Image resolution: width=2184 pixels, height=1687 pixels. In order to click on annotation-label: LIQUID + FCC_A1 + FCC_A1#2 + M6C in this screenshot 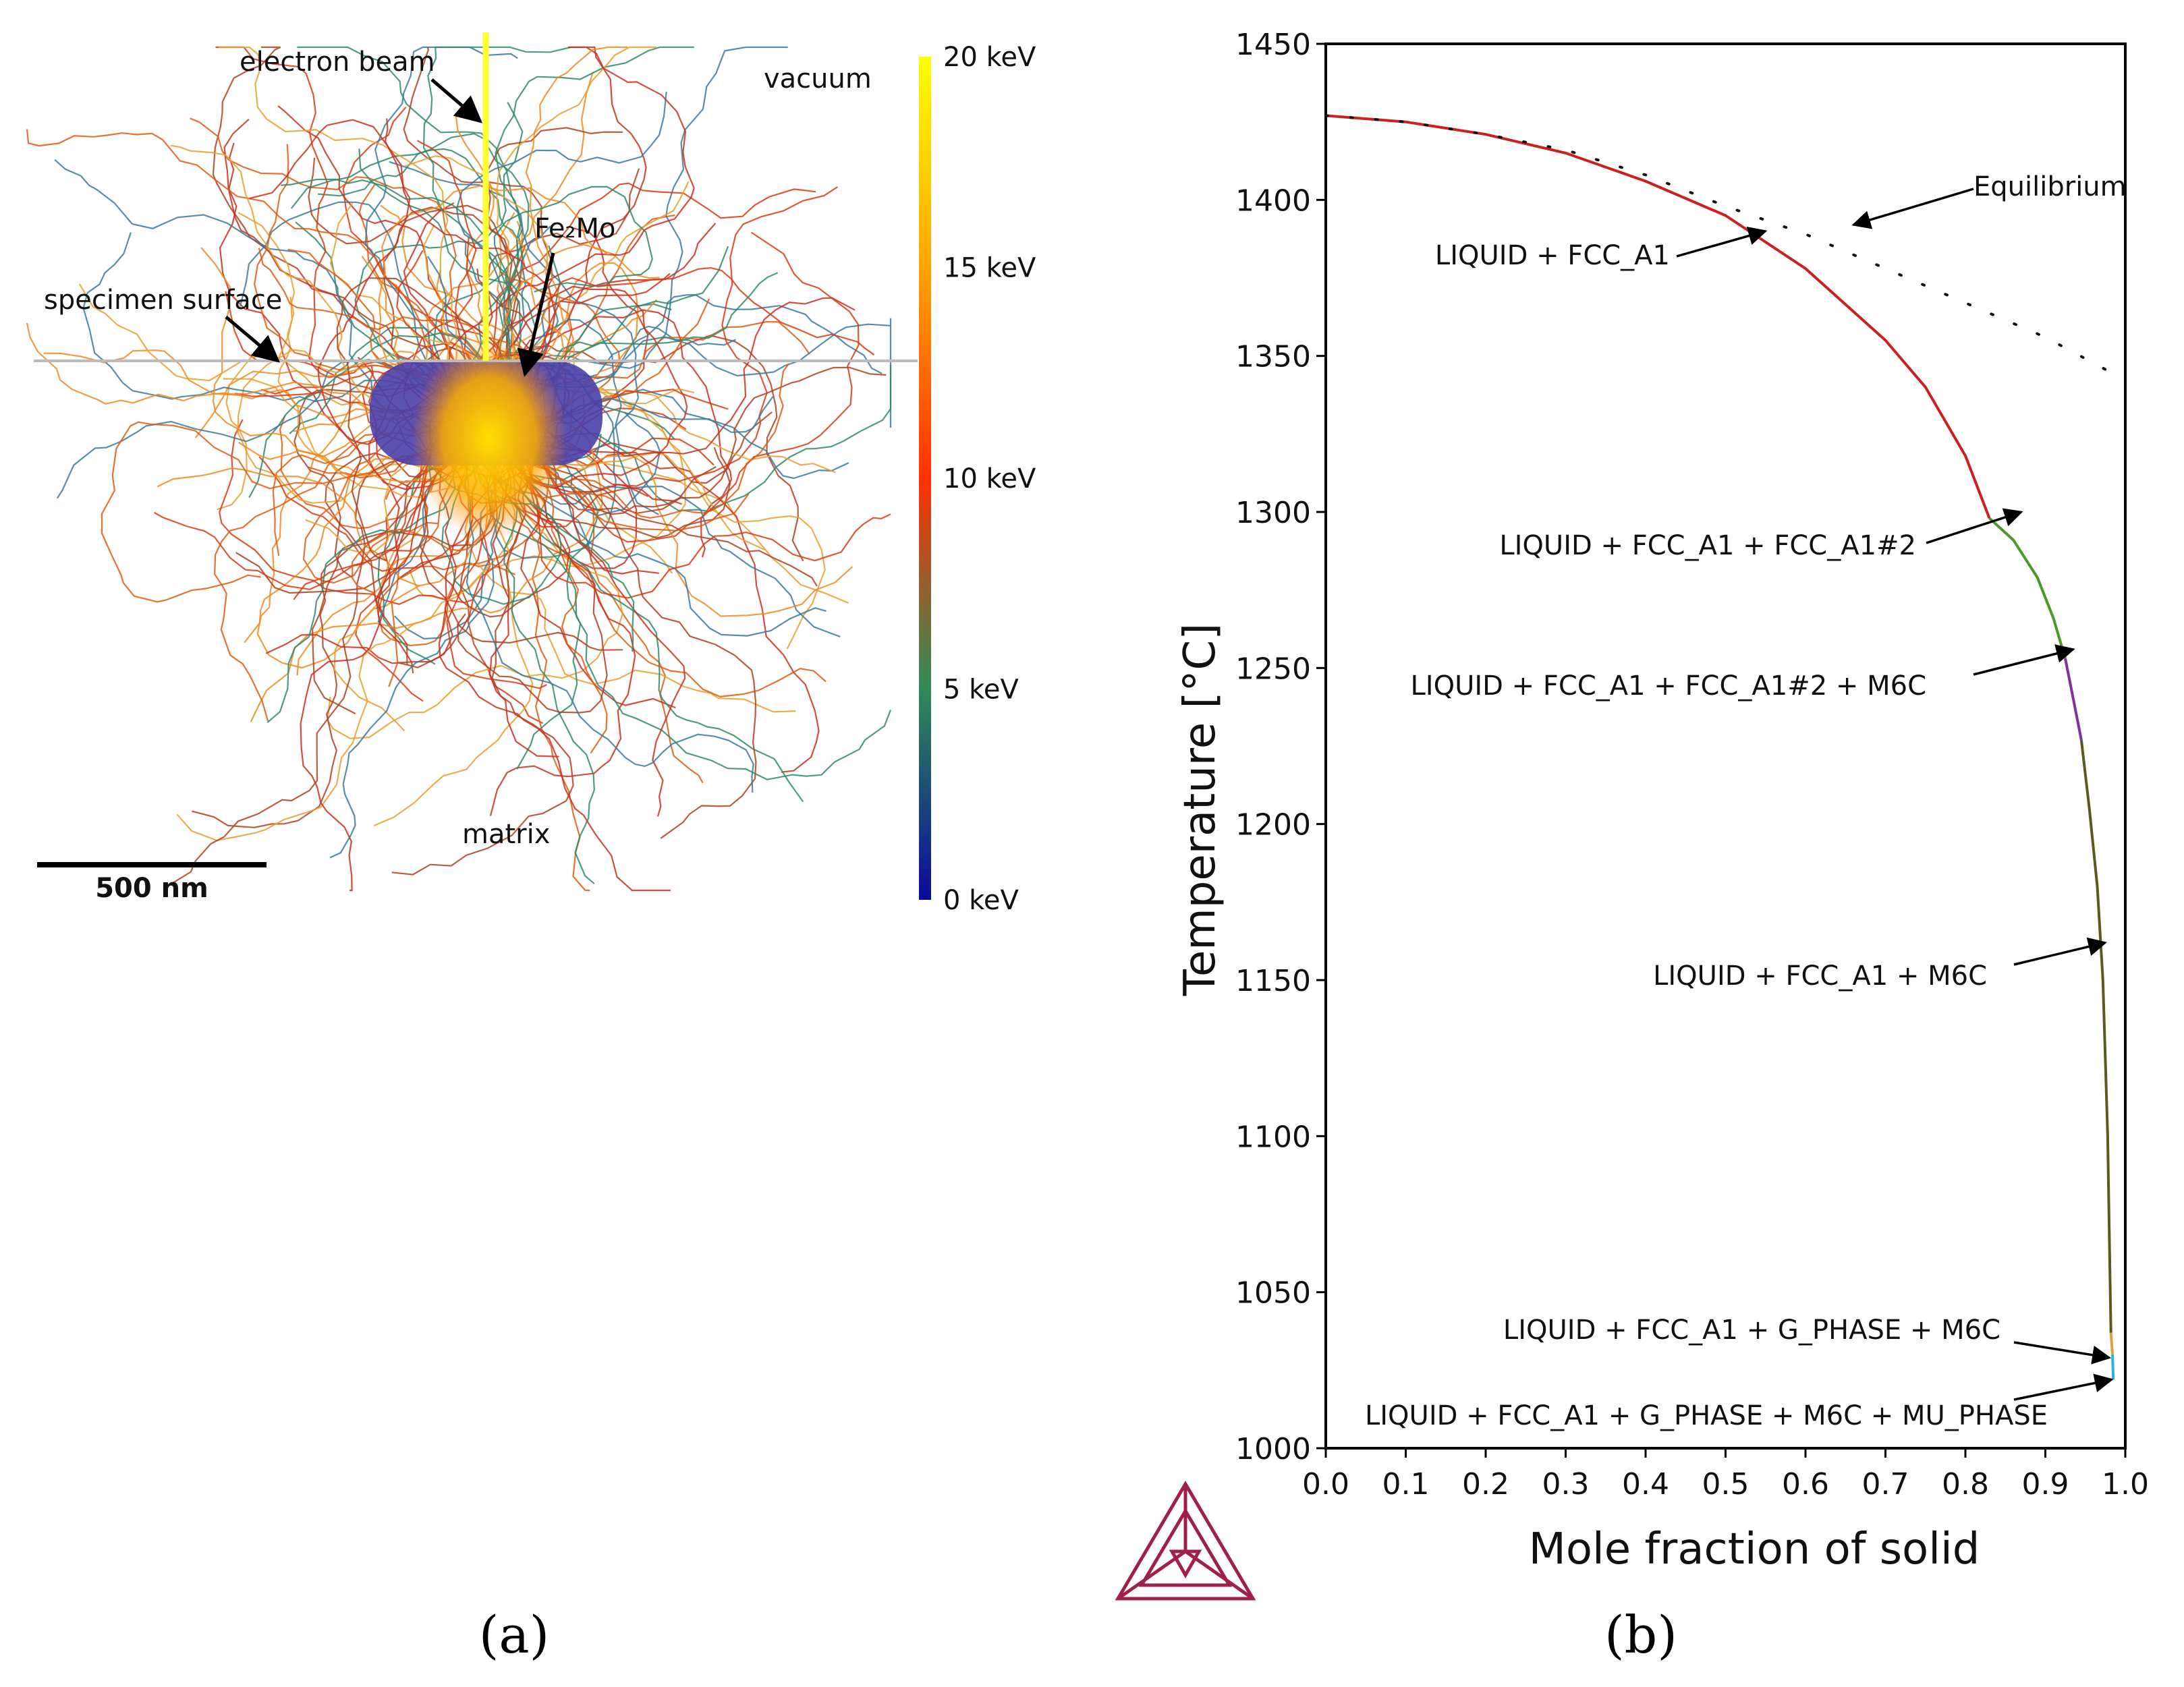, I will do `click(1669, 686)`.